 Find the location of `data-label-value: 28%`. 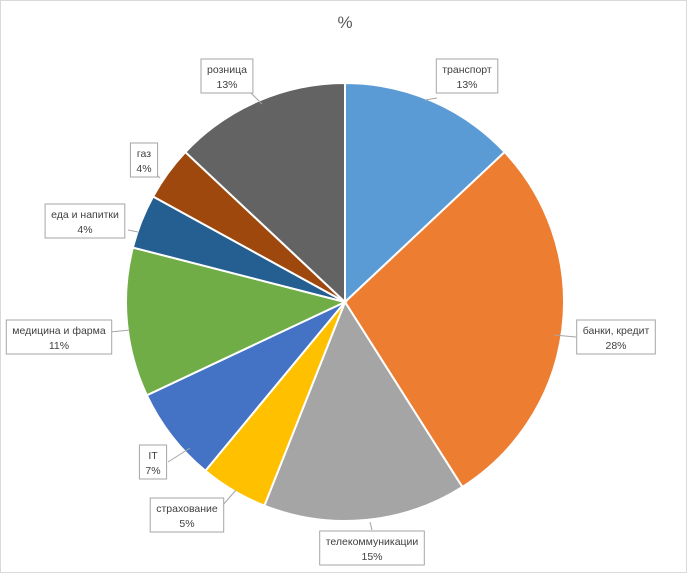

data-label-value: 28% is located at coordinates (615, 346).